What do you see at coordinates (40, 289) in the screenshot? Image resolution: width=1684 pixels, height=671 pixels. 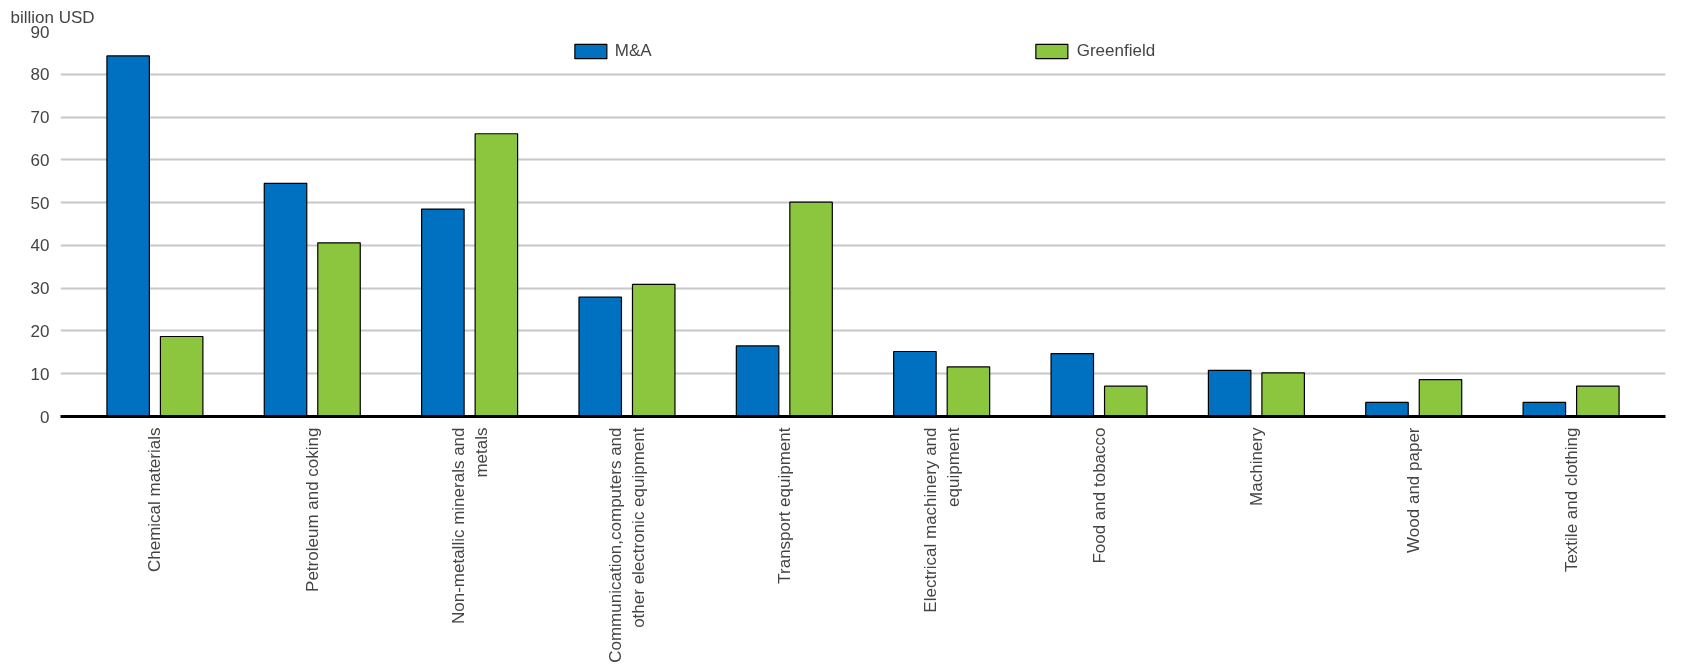 I see `y-tick-label: 30` at bounding box center [40, 289].